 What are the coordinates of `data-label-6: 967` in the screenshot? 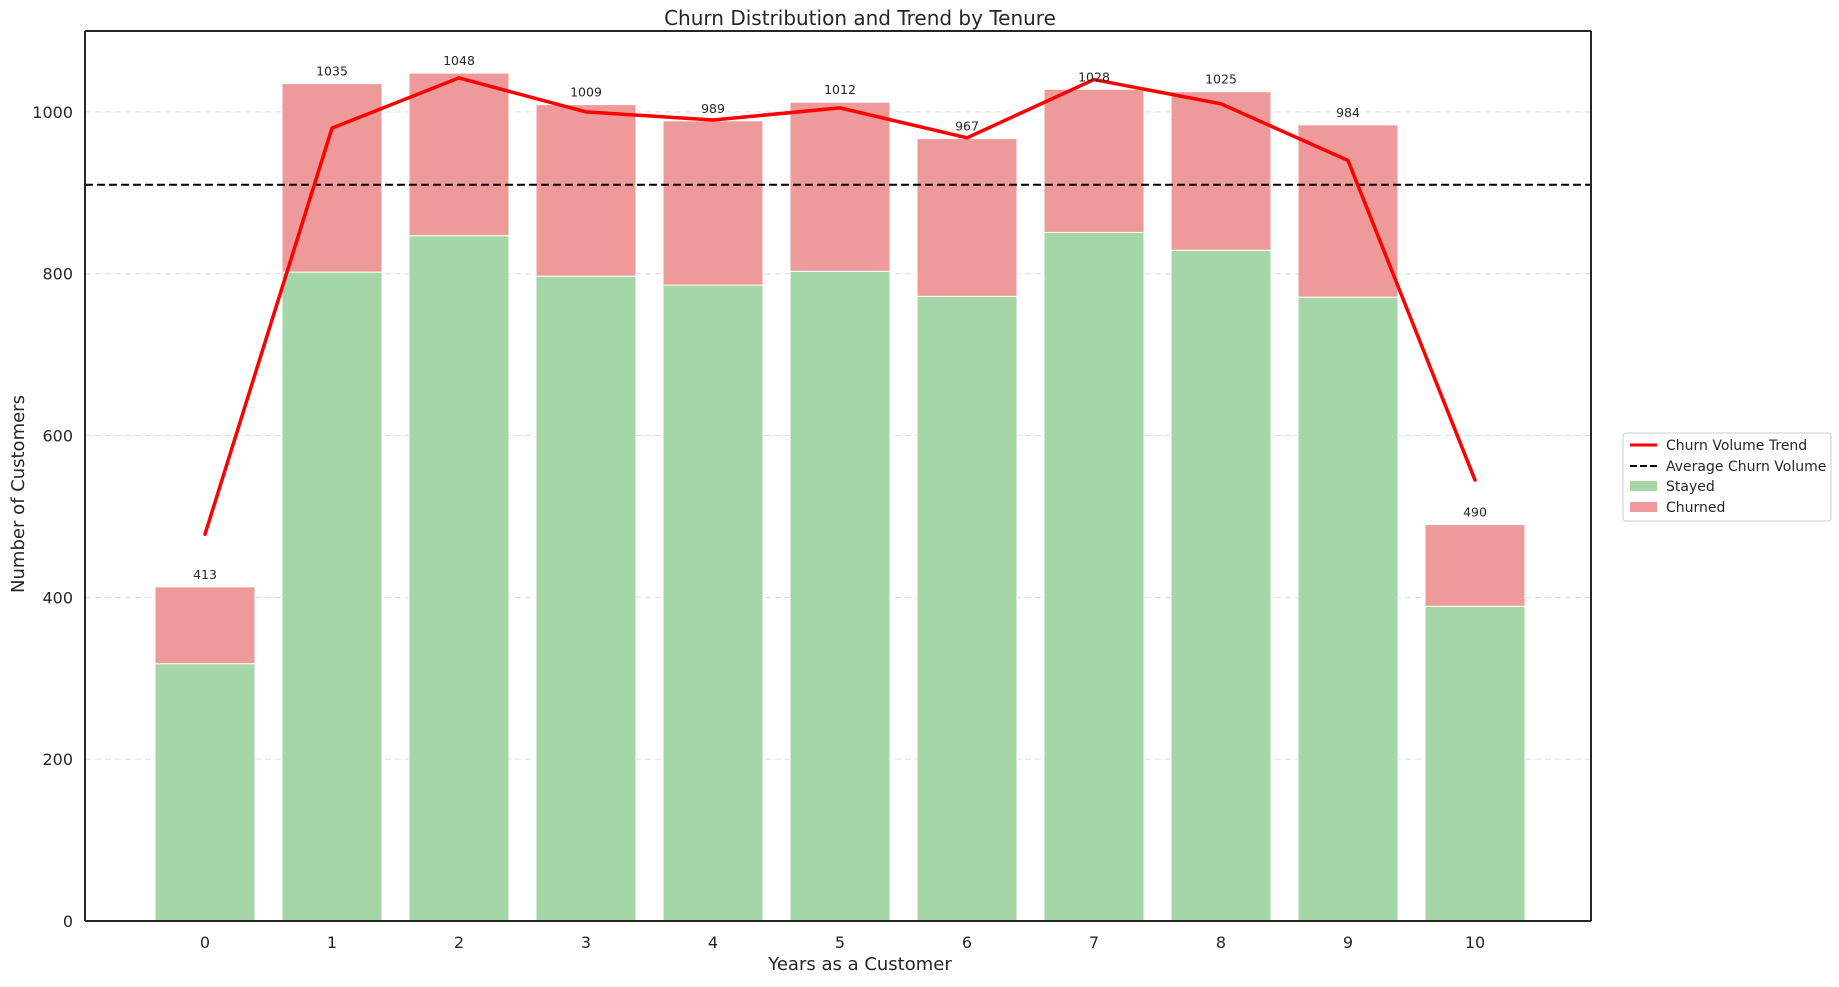 It's located at (967, 126).